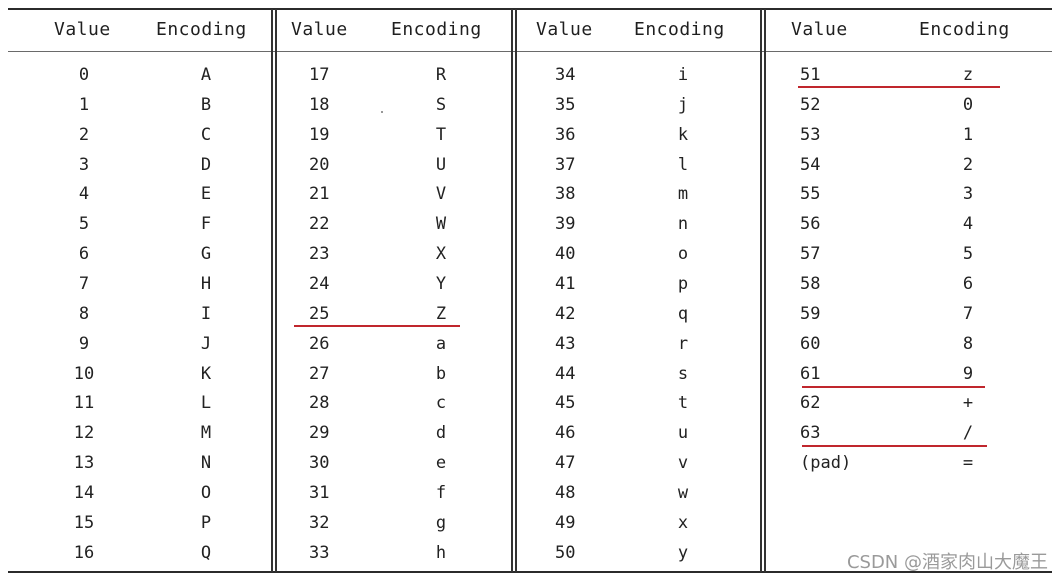  I want to click on encoding-cell: 1, so click(968, 134).